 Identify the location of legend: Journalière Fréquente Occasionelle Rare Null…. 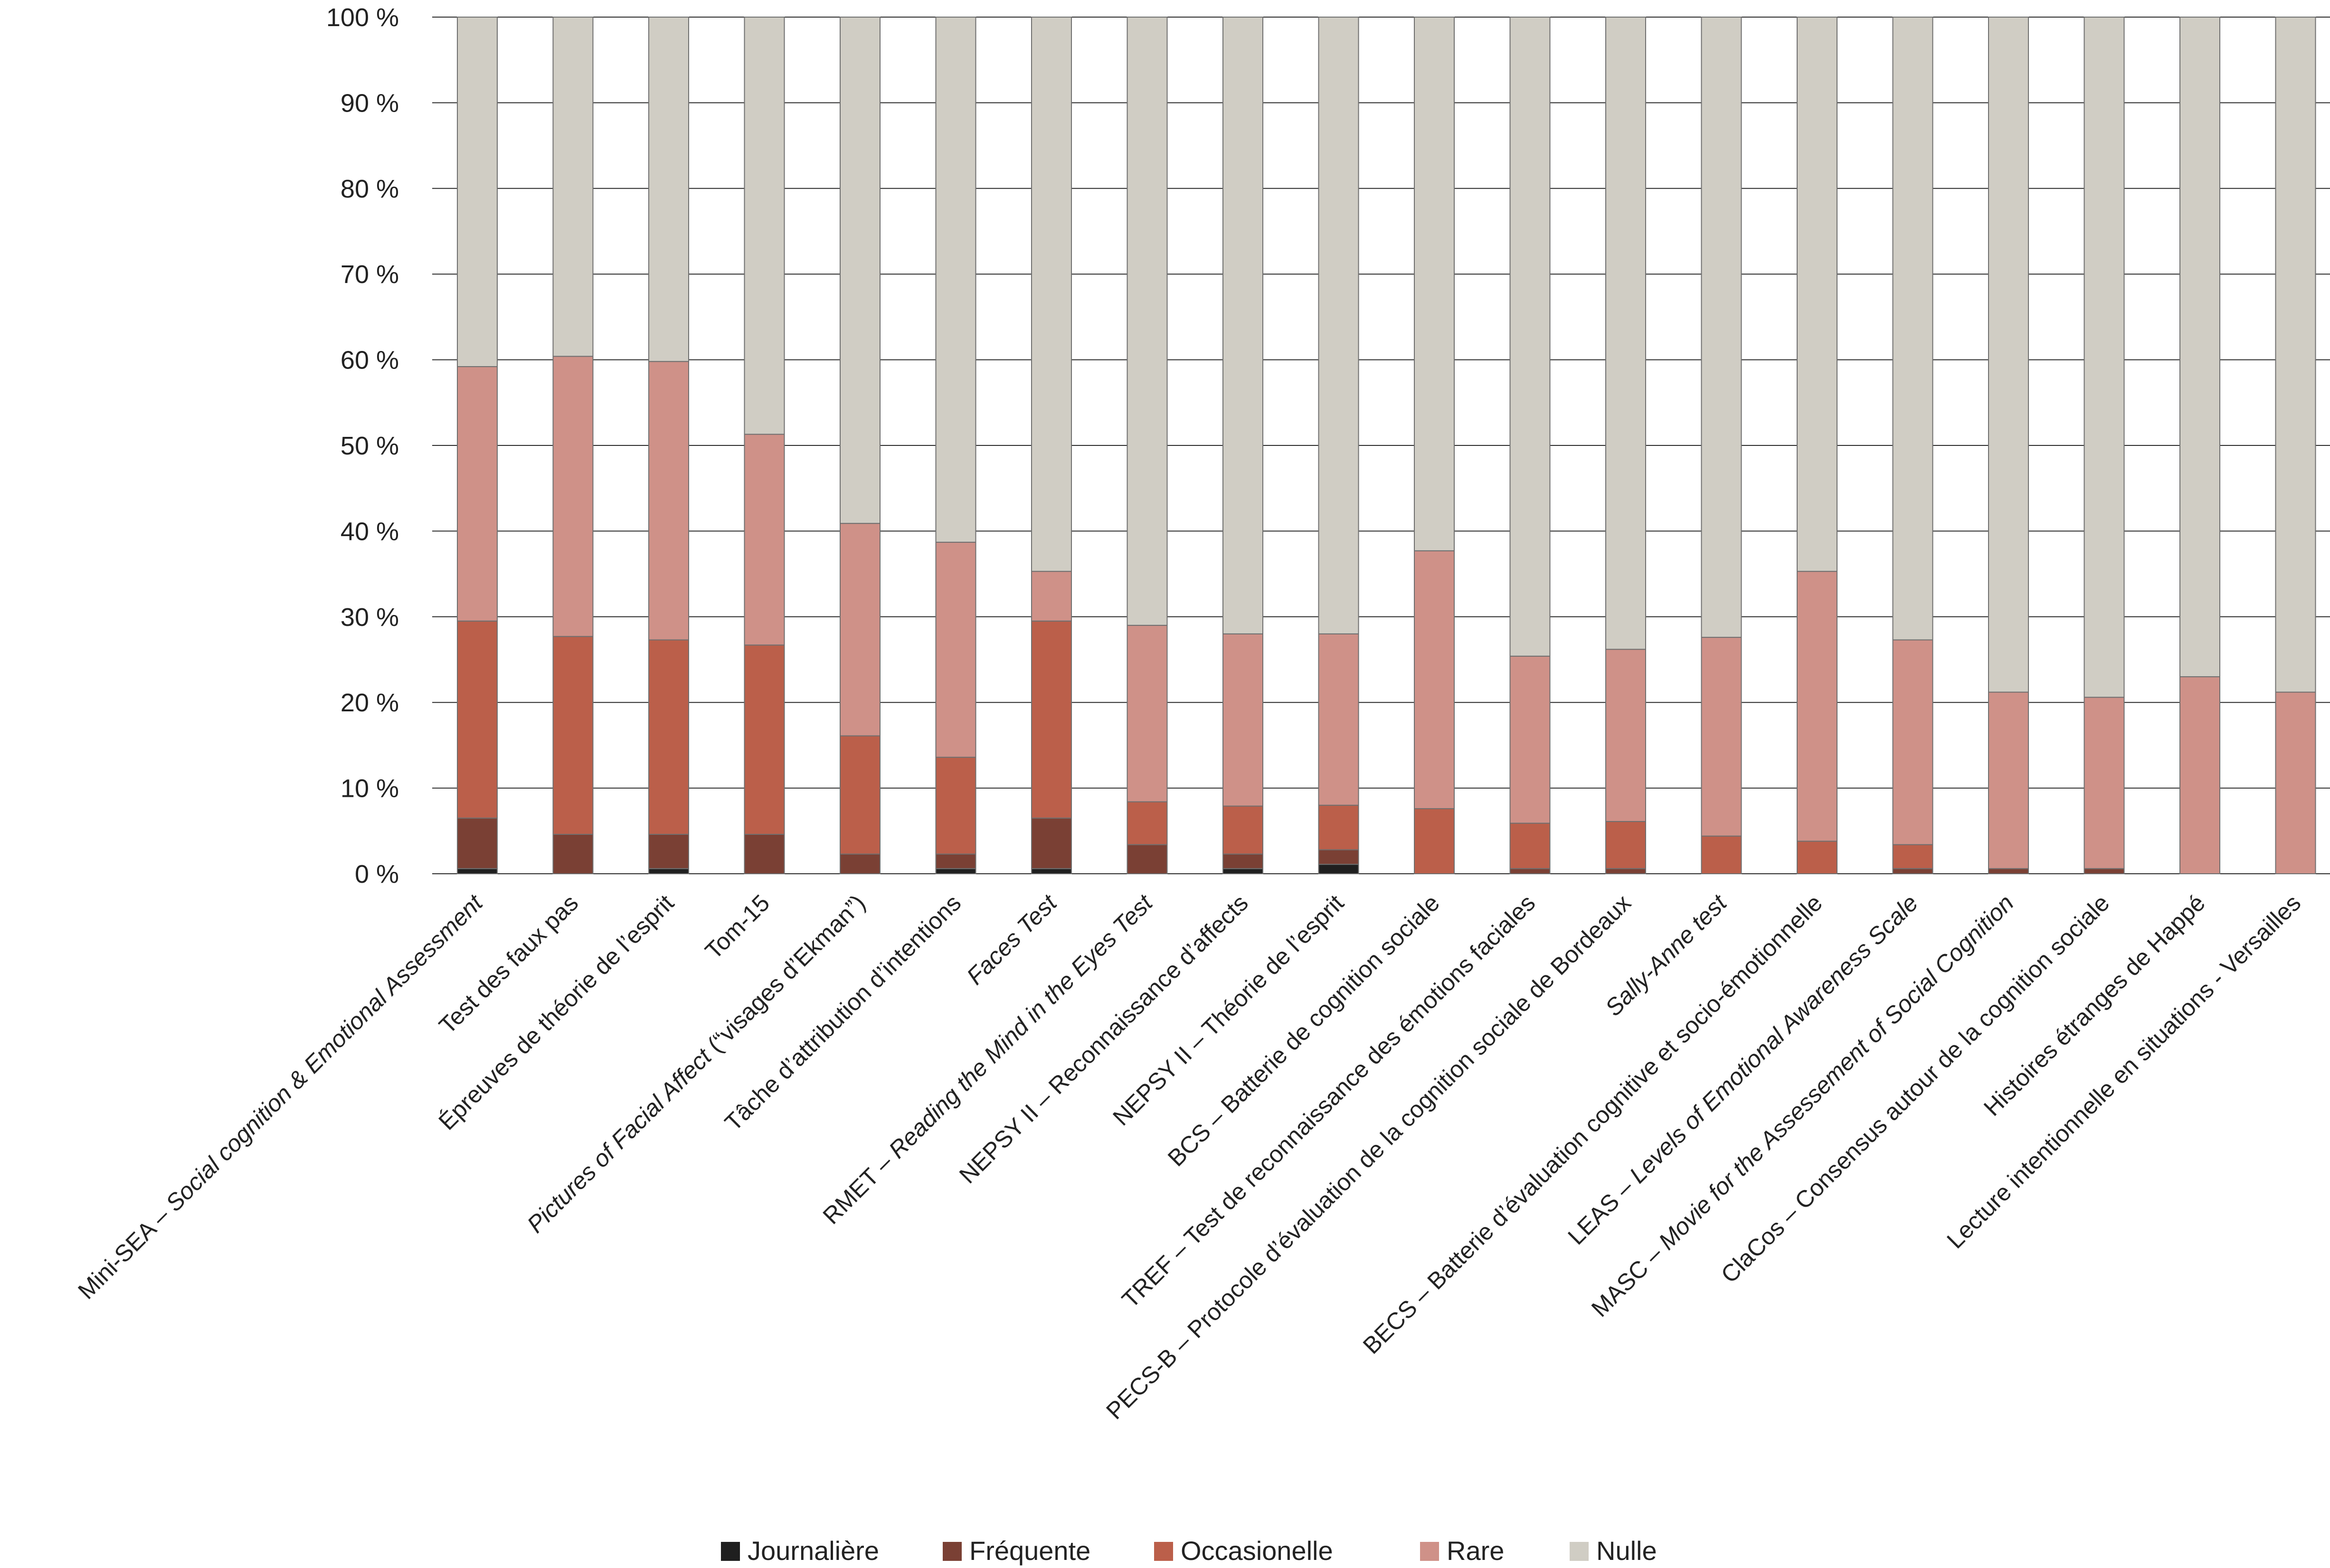
(1189, 1551).